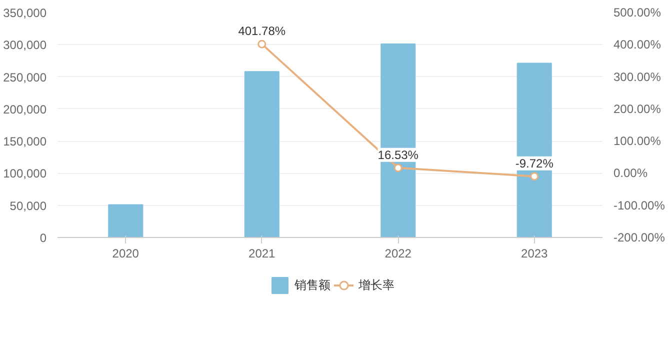 Image resolution: width=672 pixels, height=347 pixels. Describe the element at coordinates (398, 155) in the screenshot. I see `data-label: 16.53%` at that location.